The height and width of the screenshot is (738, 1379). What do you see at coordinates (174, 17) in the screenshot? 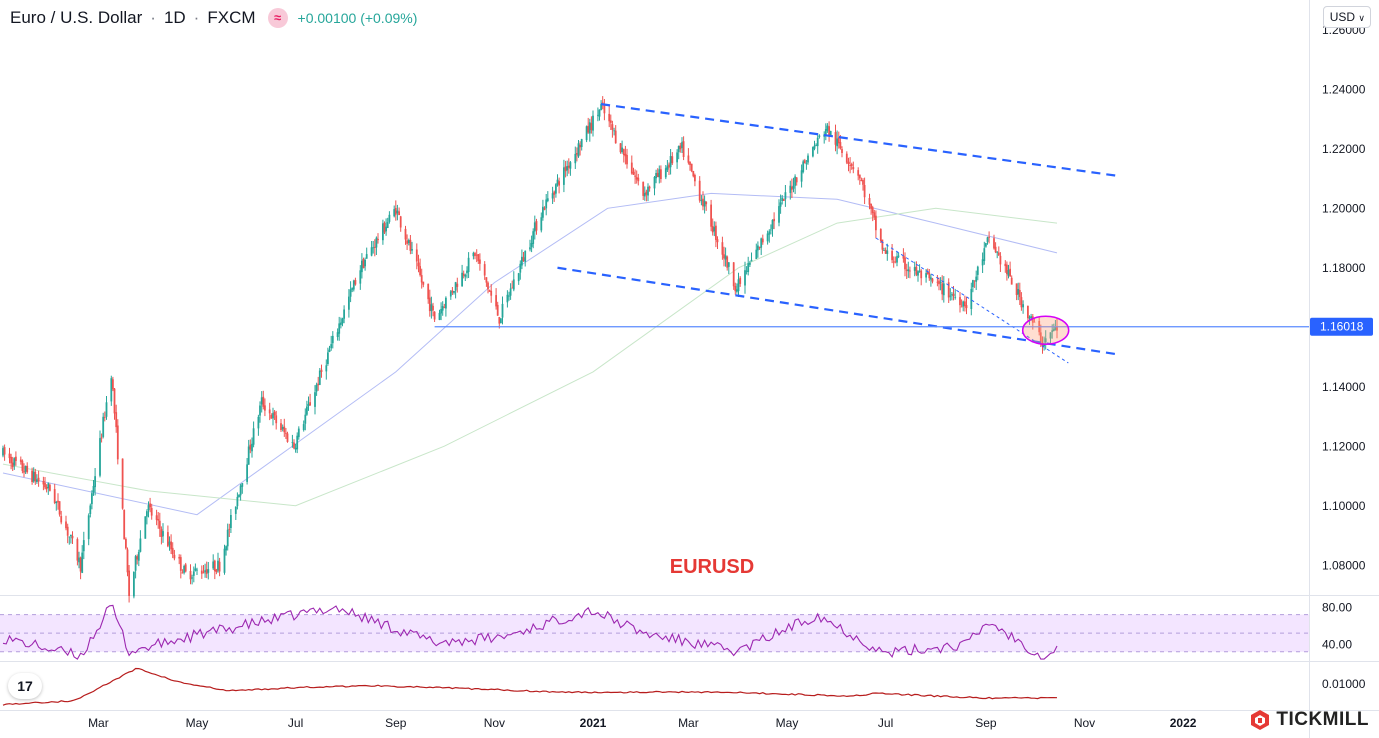
I see `interval-label: 1D` at bounding box center [174, 17].